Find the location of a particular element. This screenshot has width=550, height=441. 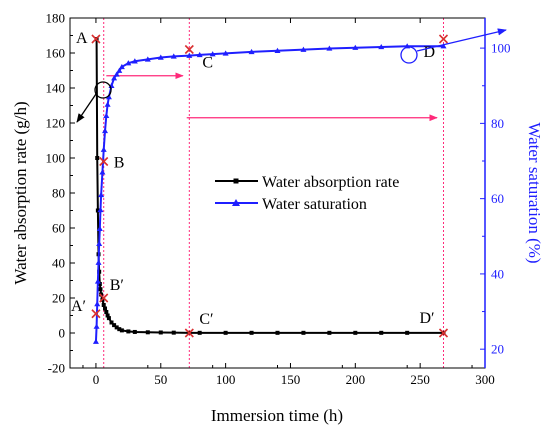

x-tick-label: 200 is located at coordinates (356, 379).